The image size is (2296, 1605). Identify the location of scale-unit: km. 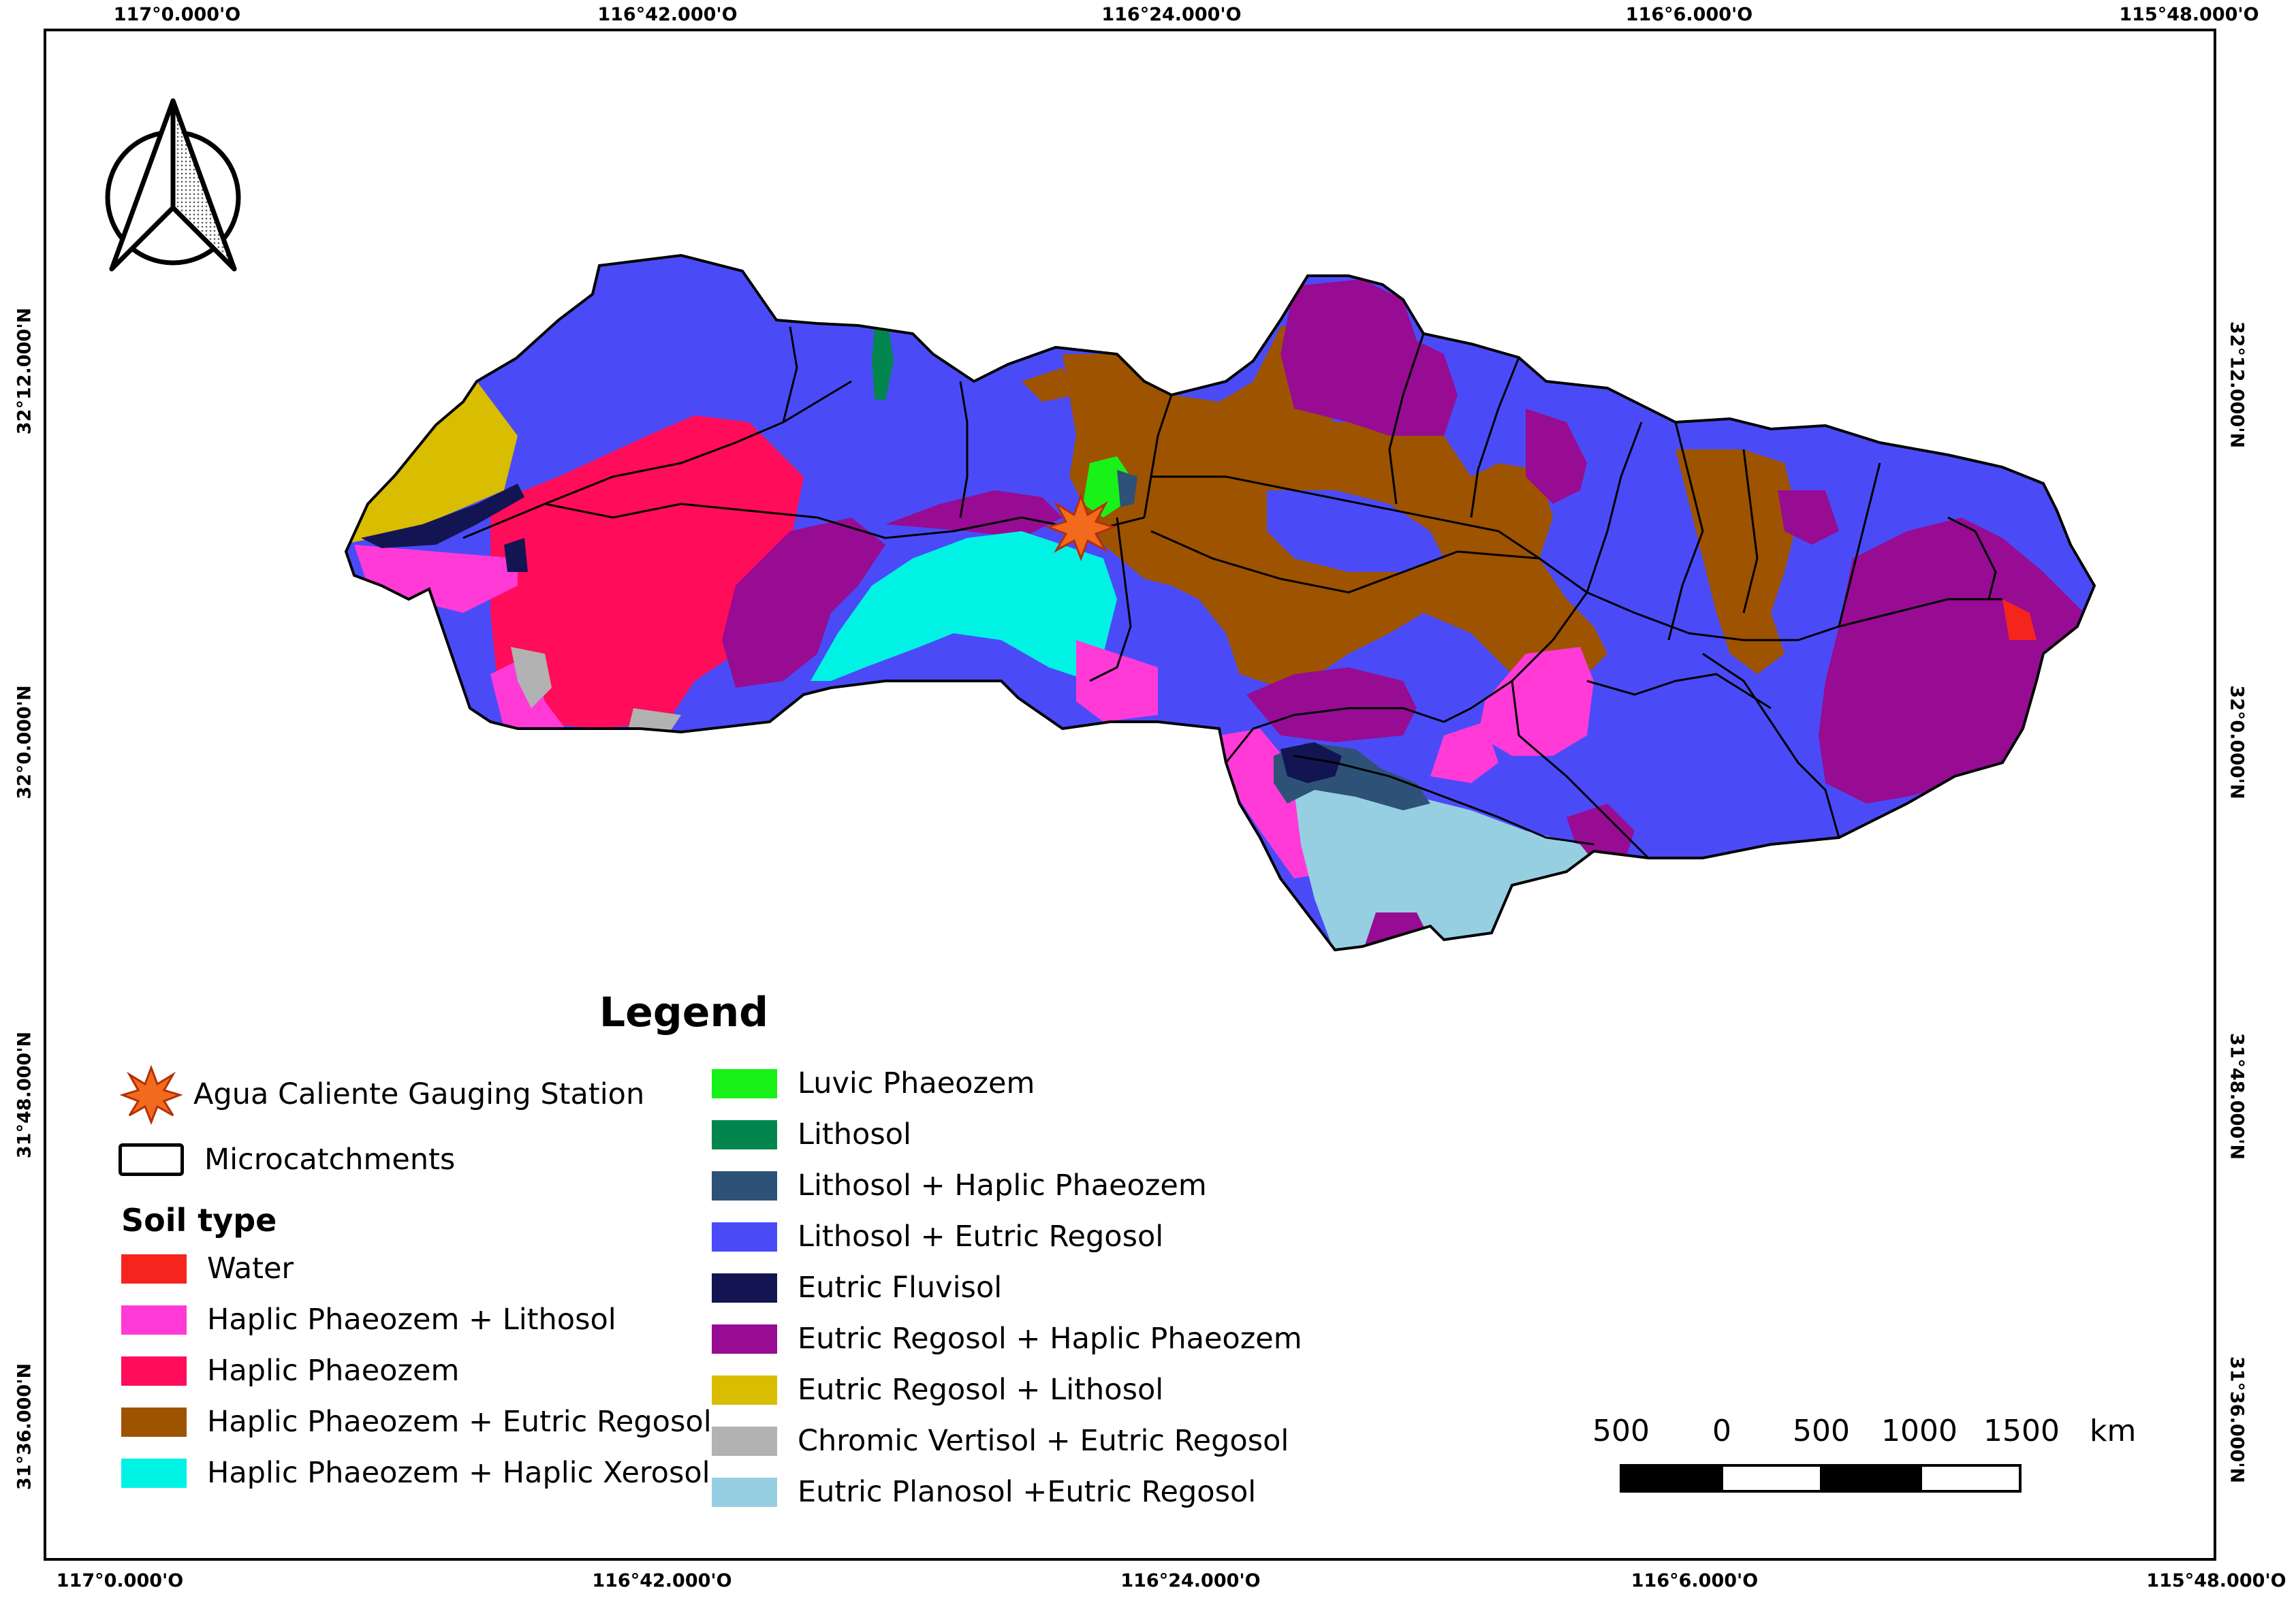
(2114, 1431).